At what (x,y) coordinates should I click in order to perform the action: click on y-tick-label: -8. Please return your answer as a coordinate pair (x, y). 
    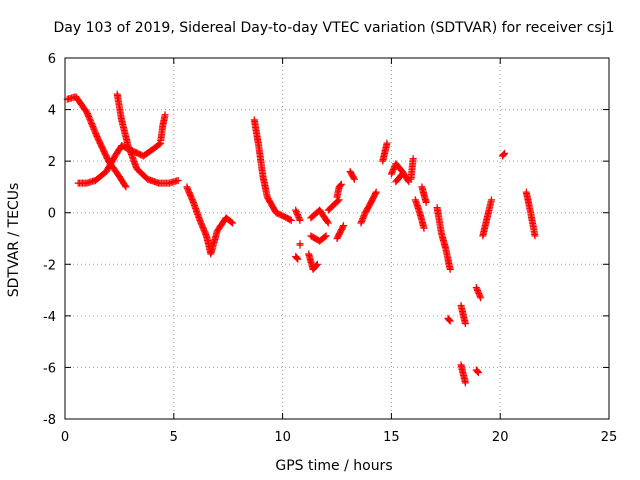
    Looking at the image, I should click on (49, 420).